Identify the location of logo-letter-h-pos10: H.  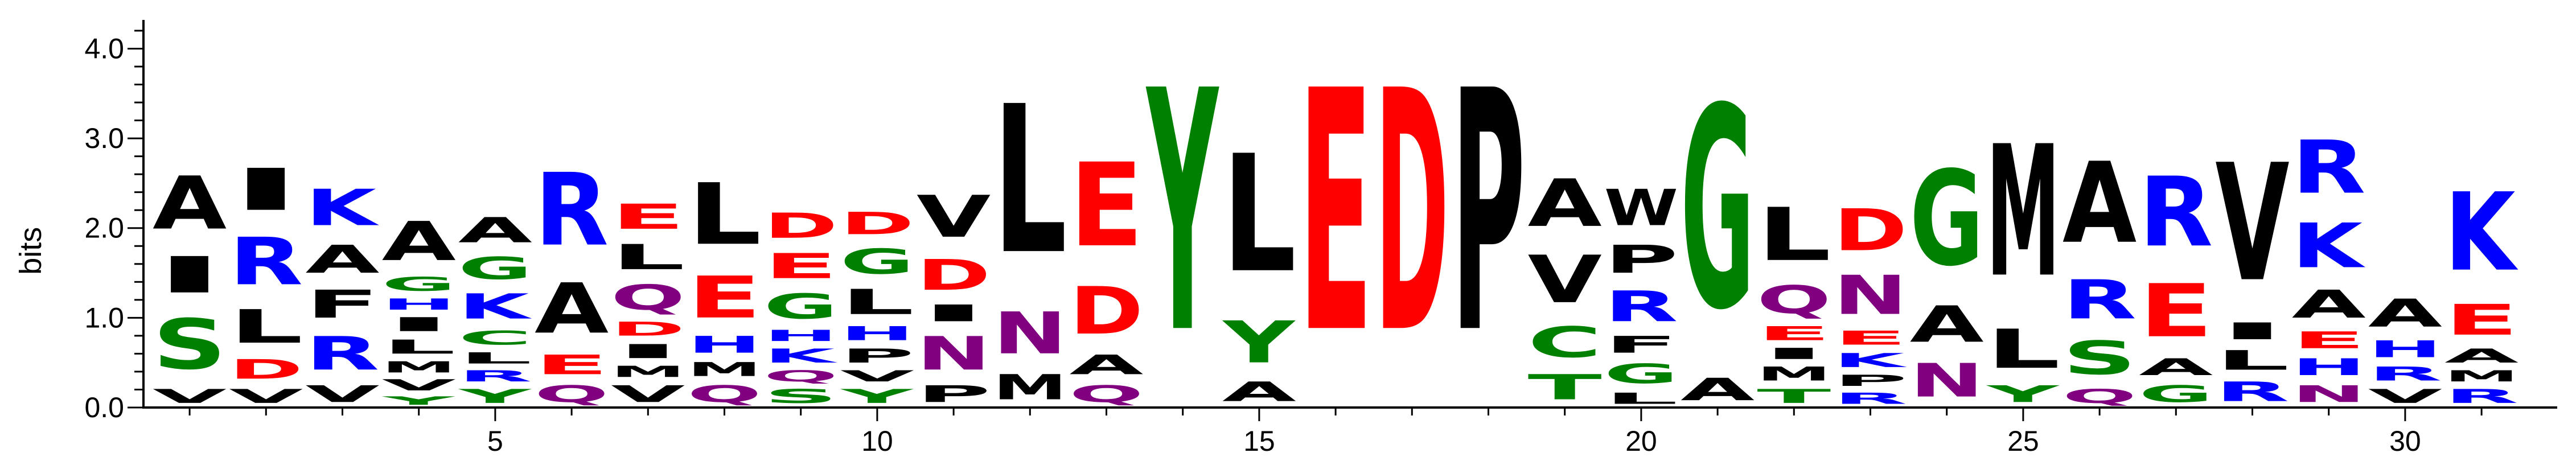
(877, 333).